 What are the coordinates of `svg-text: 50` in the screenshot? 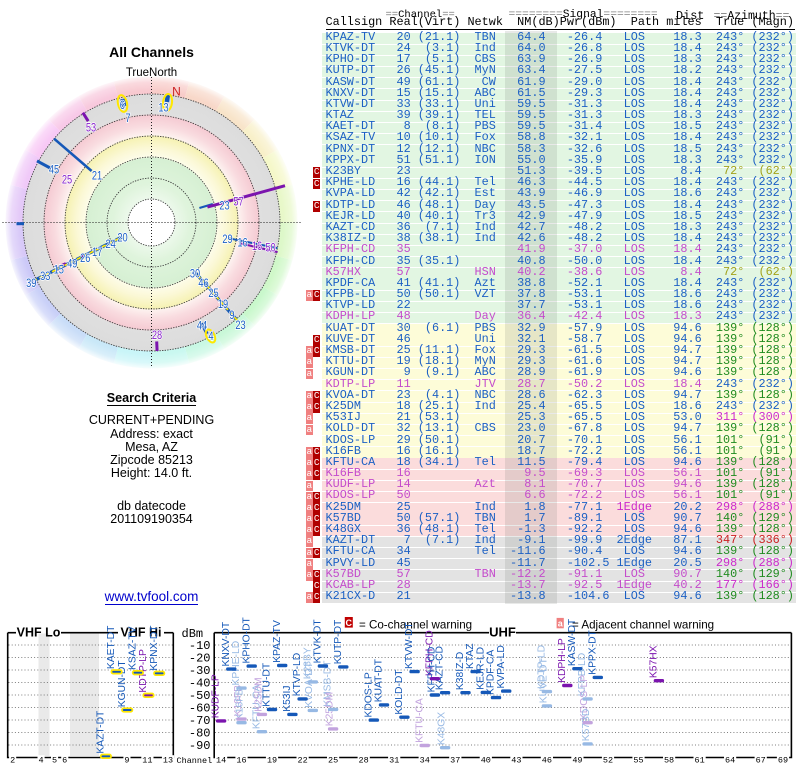 It's located at (270, 247).